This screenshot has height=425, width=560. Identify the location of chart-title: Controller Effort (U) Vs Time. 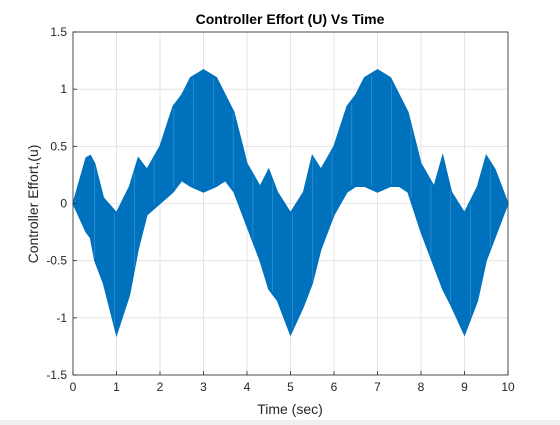
(290, 19).